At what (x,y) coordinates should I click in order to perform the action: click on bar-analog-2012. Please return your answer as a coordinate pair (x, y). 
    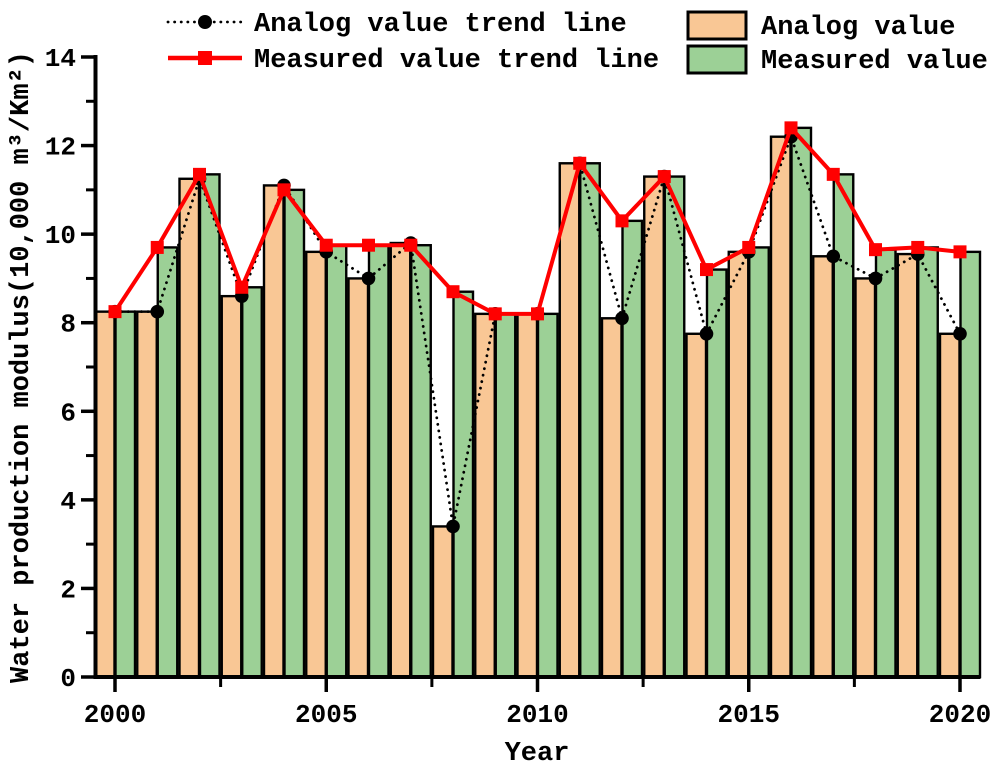
    Looking at the image, I should click on (611, 498).